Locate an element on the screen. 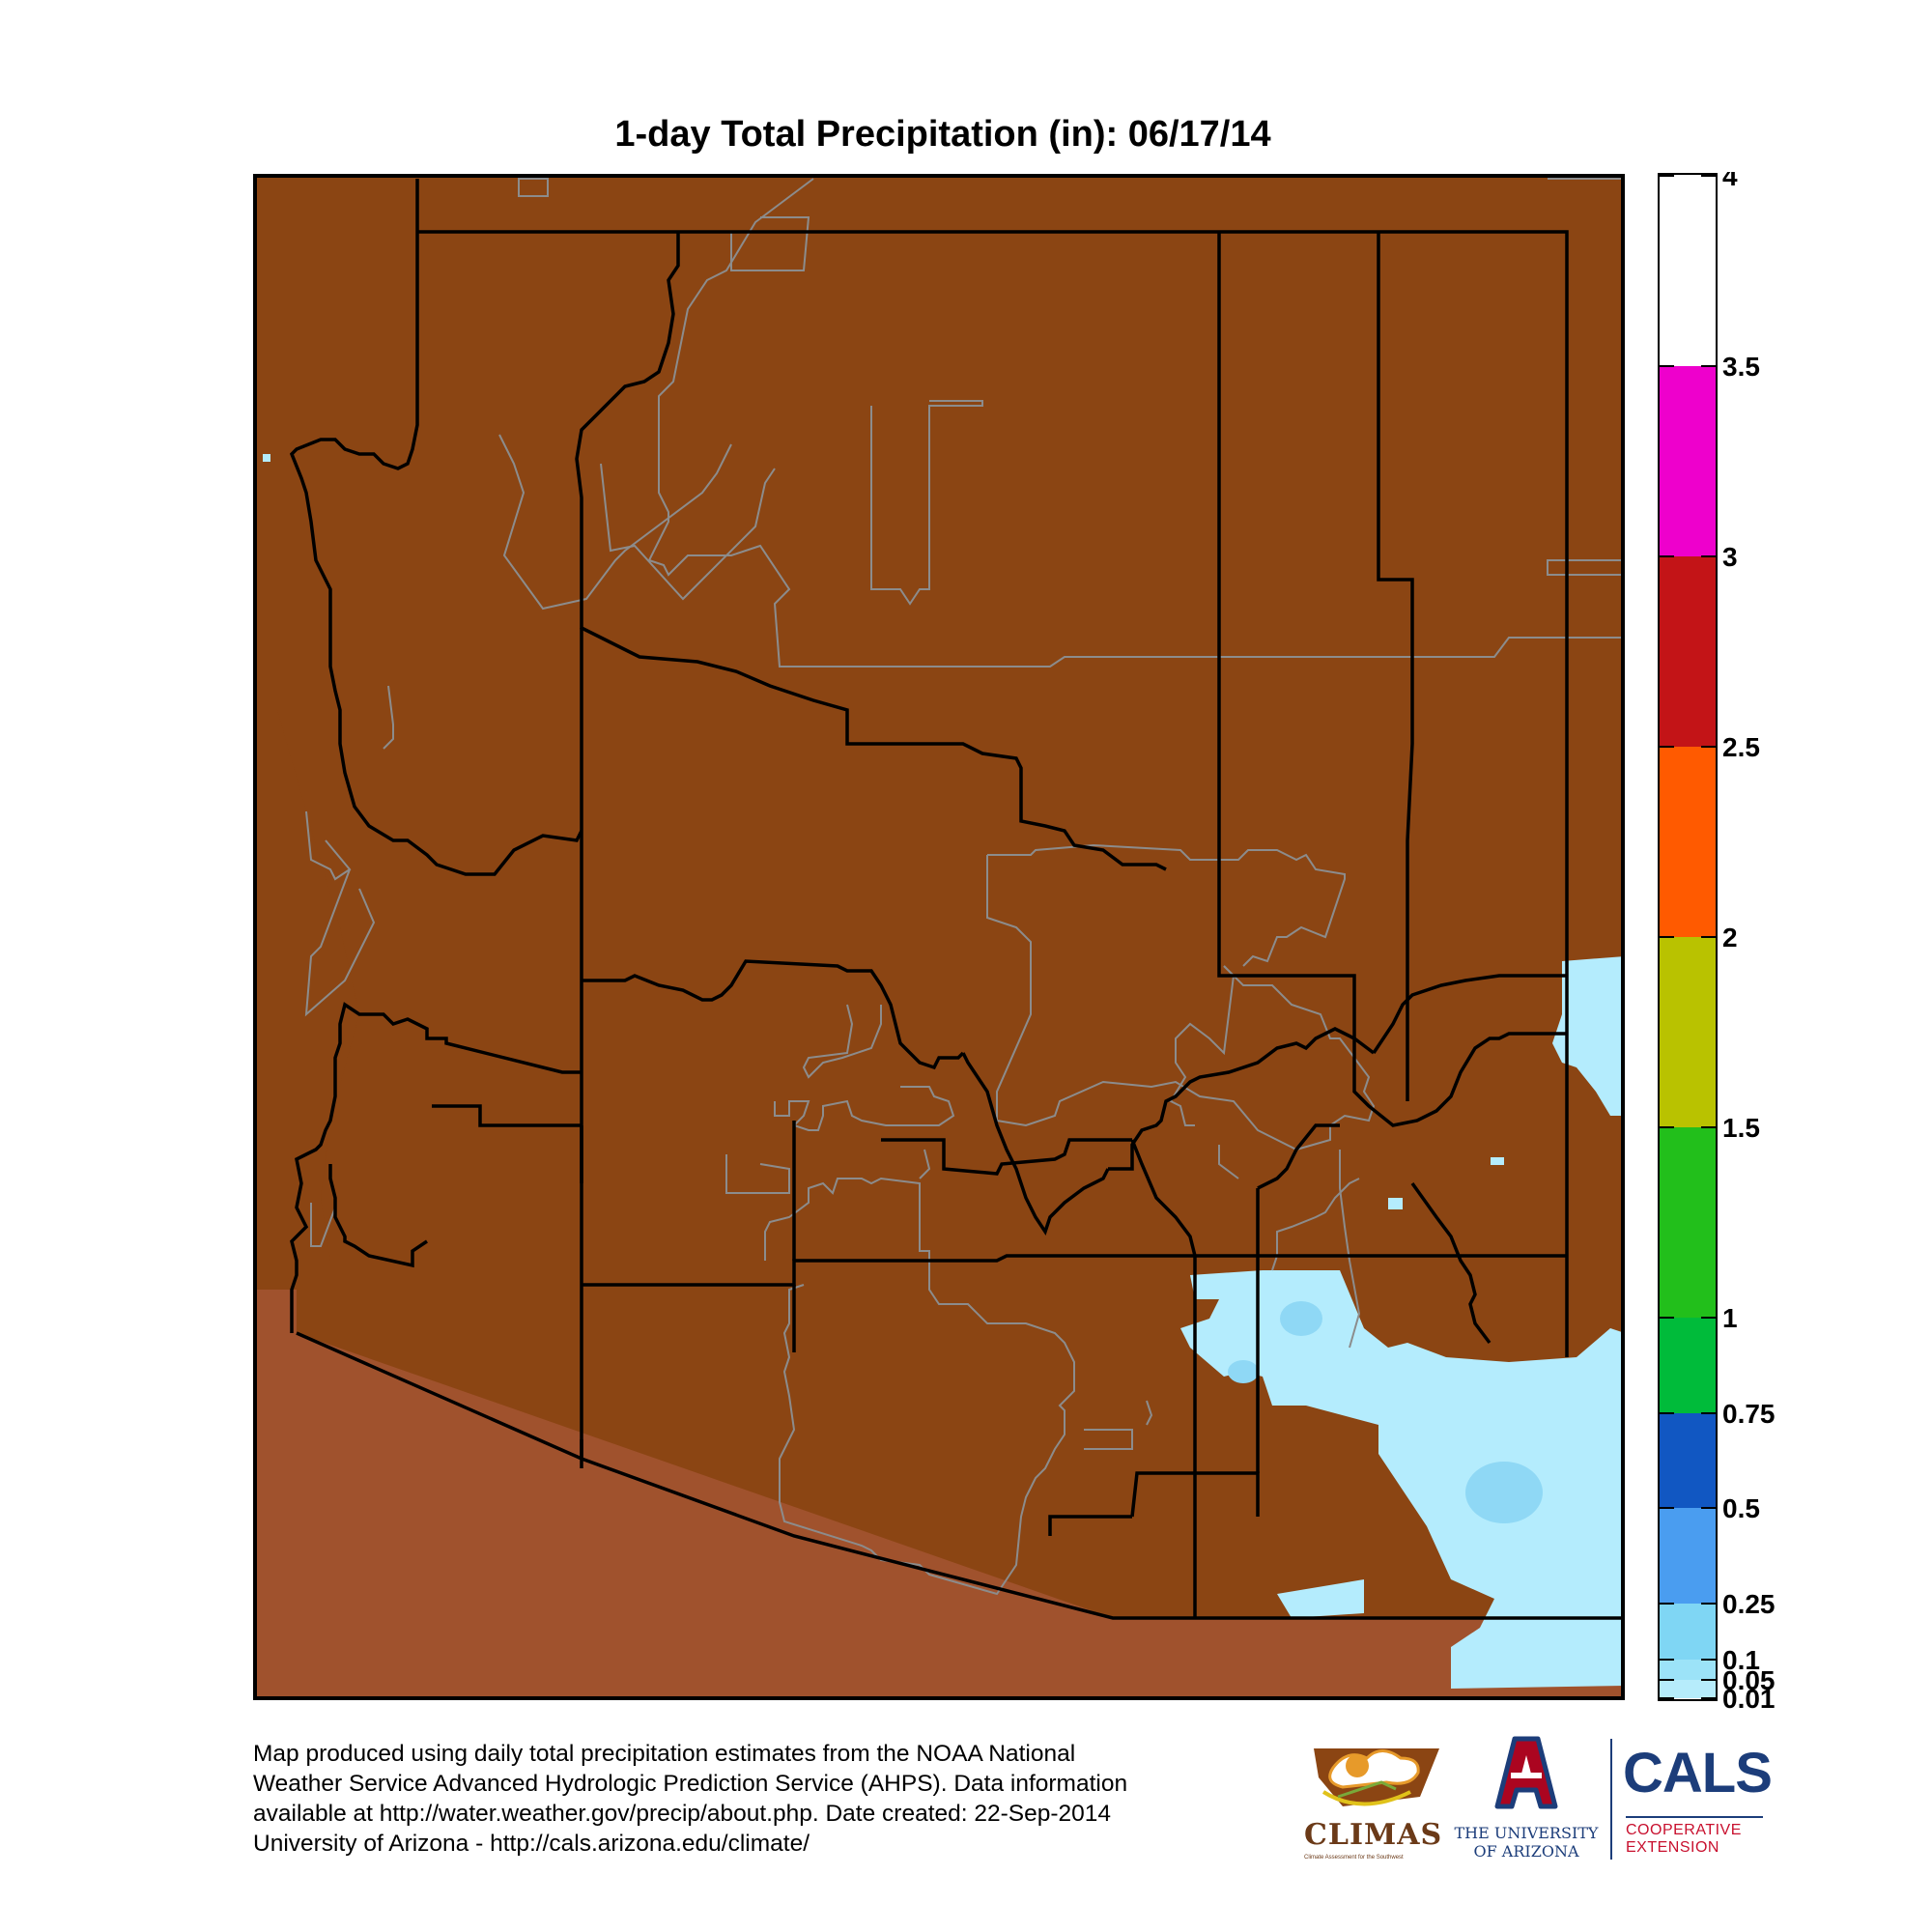  county-border-mohave-south is located at coordinates (436, 1167).